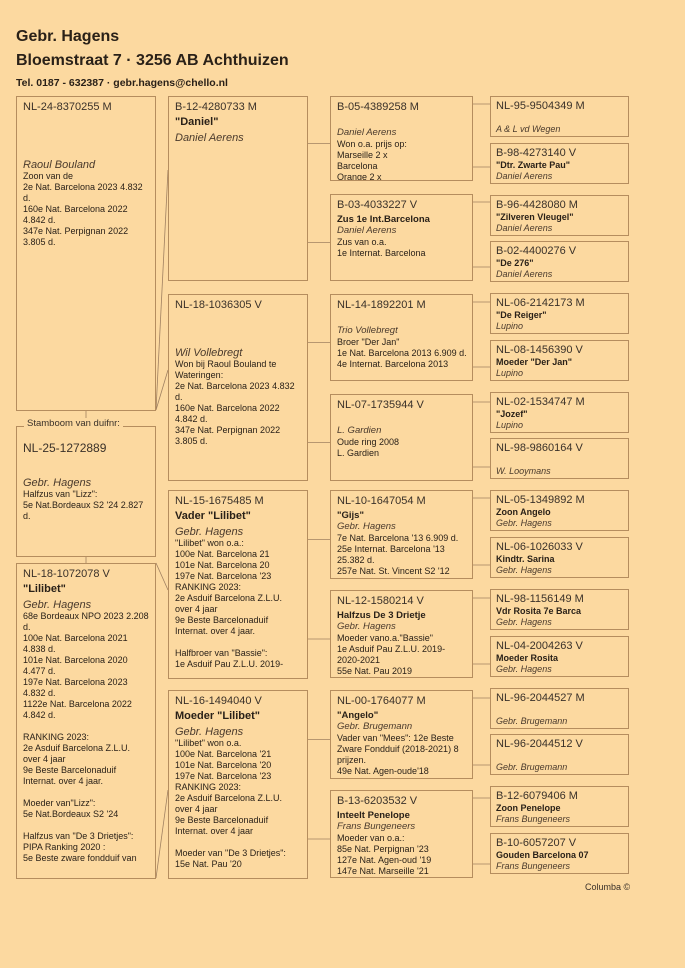 This screenshot has width=685, height=968. Describe the element at coordinates (536, 251) in the screenshot. I see `ring-number: B-02-4400276 V` at that location.